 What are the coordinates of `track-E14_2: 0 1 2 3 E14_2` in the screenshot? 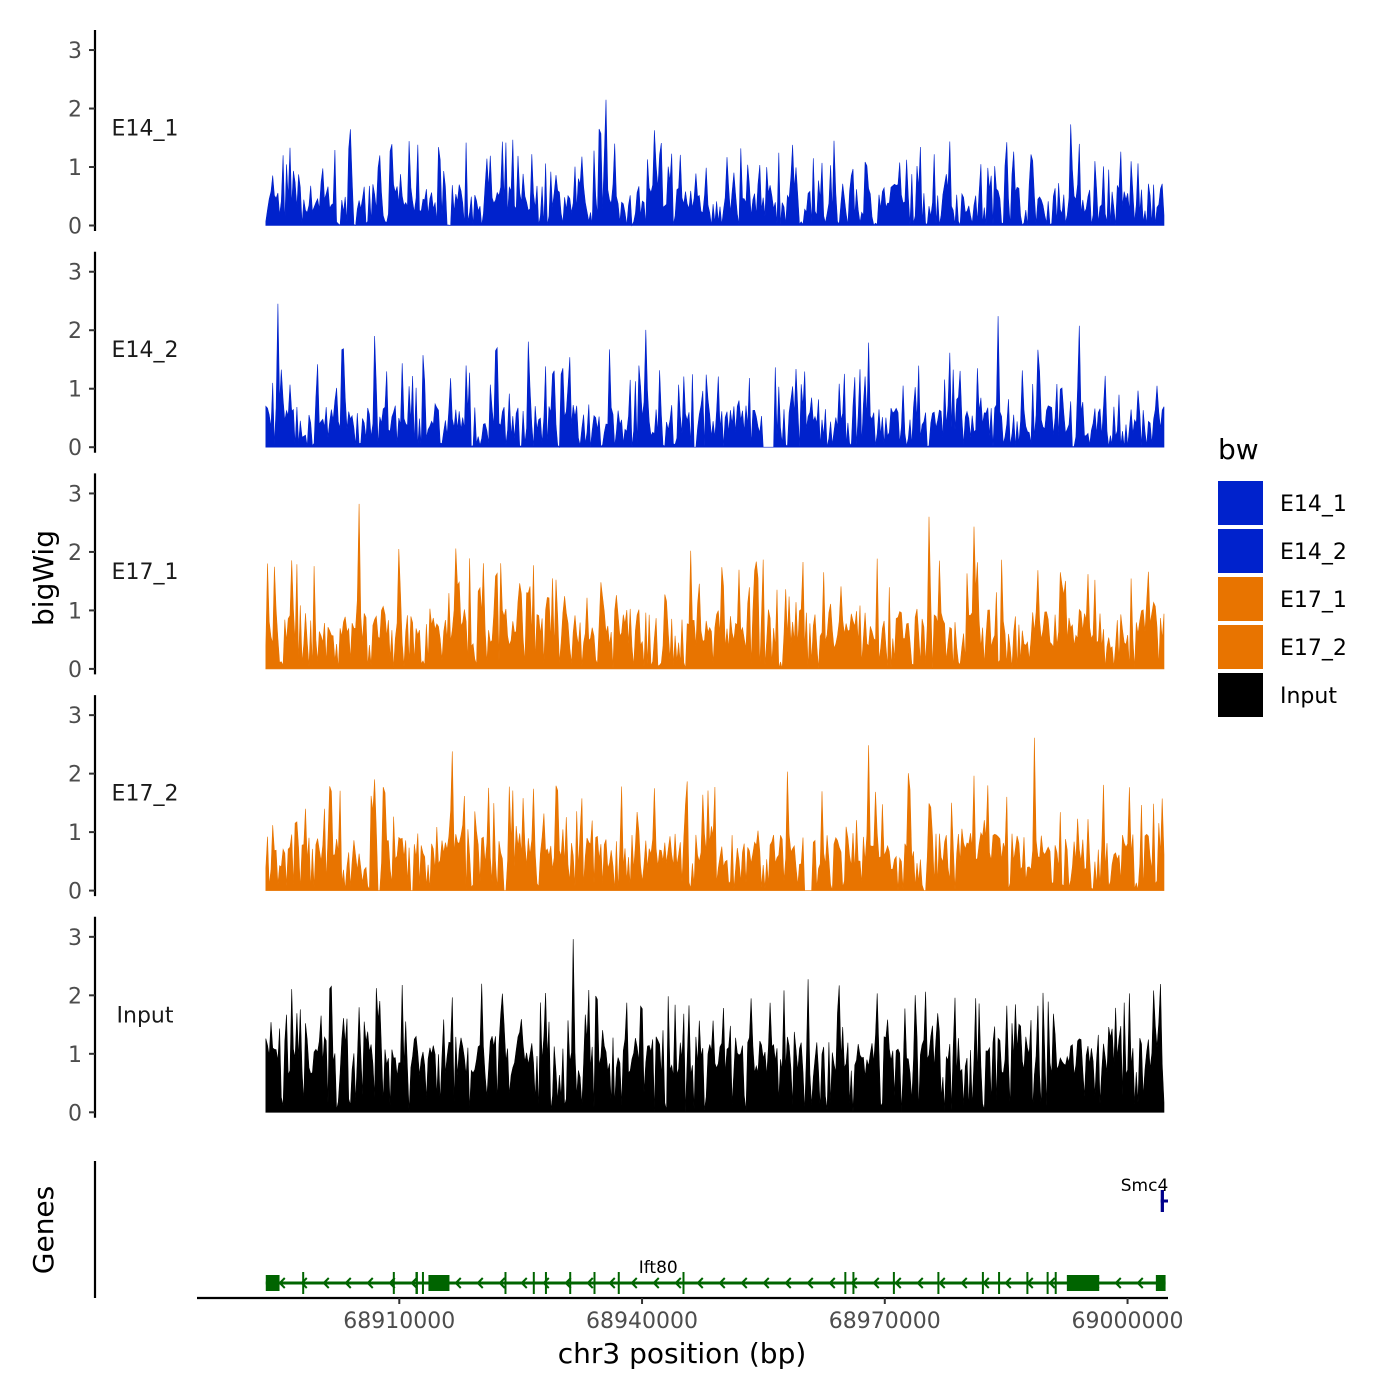 It's located at (616, 356).